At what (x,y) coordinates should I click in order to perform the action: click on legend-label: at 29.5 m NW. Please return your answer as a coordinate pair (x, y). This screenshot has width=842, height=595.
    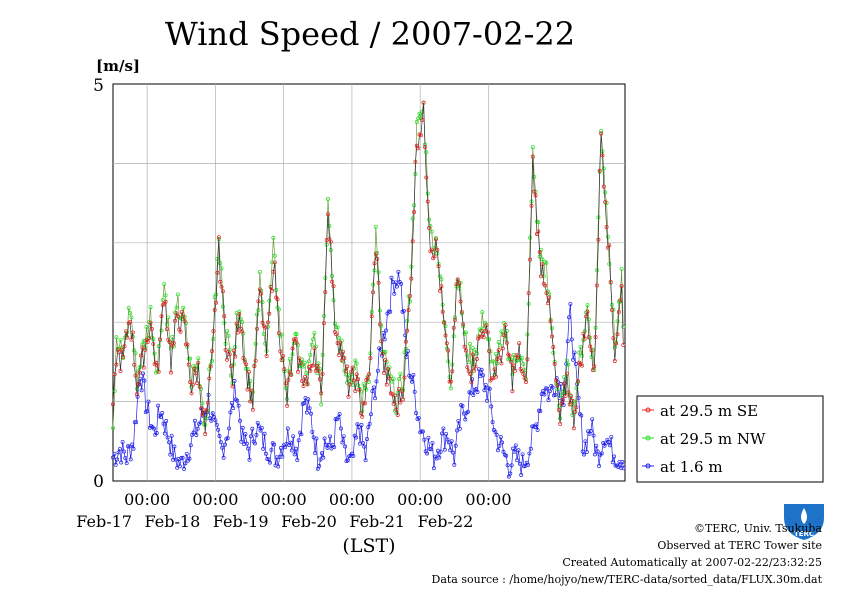
    Looking at the image, I should click on (713, 439).